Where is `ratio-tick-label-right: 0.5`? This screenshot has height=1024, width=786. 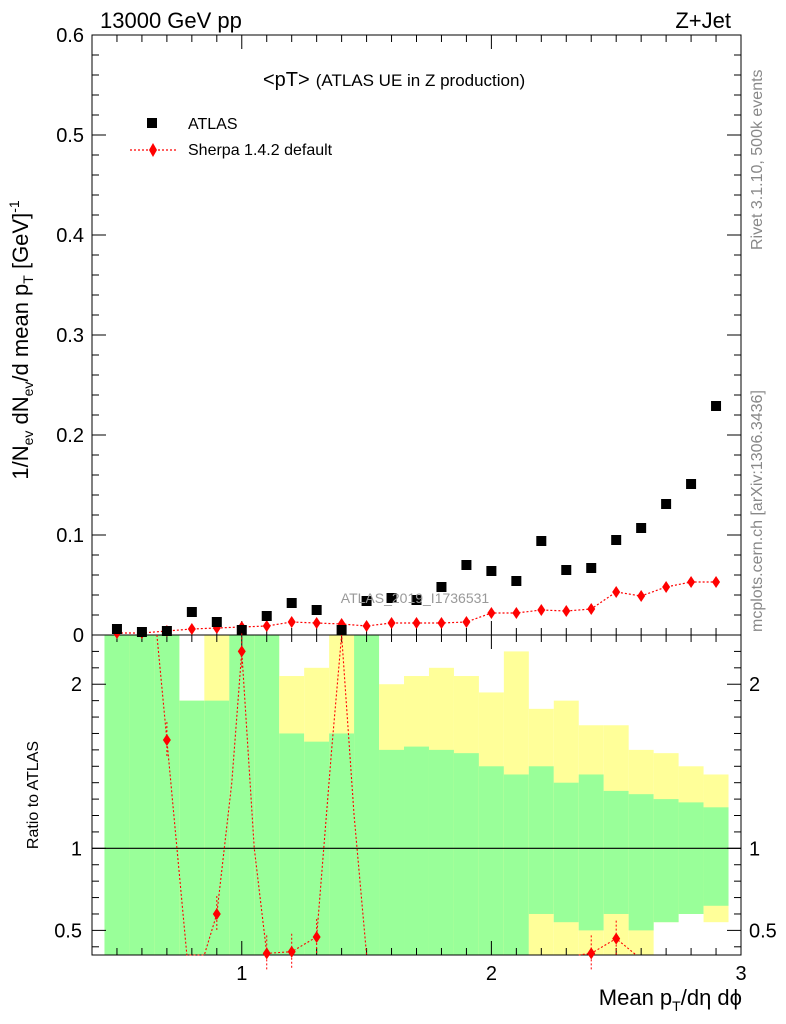 ratio-tick-label-right: 0.5 is located at coordinates (763, 931).